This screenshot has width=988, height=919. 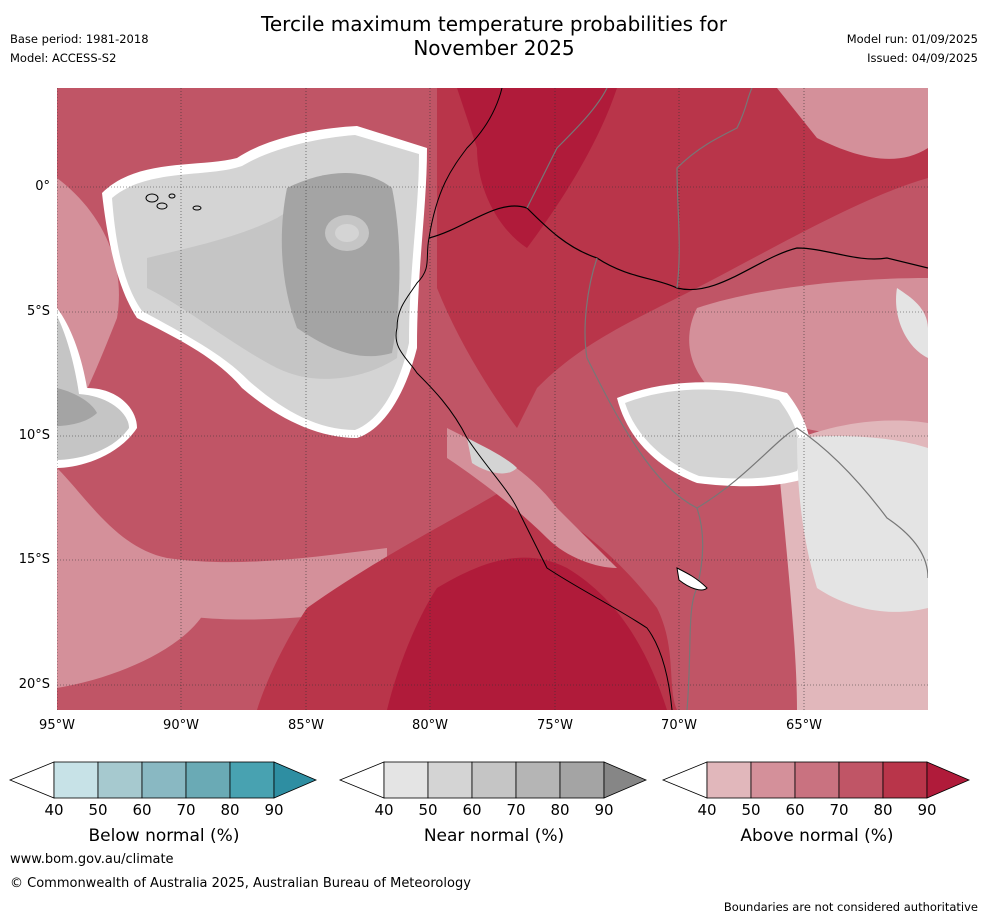 What do you see at coordinates (34, 559) in the screenshot?
I see `lat-label-15s: 15°S` at bounding box center [34, 559].